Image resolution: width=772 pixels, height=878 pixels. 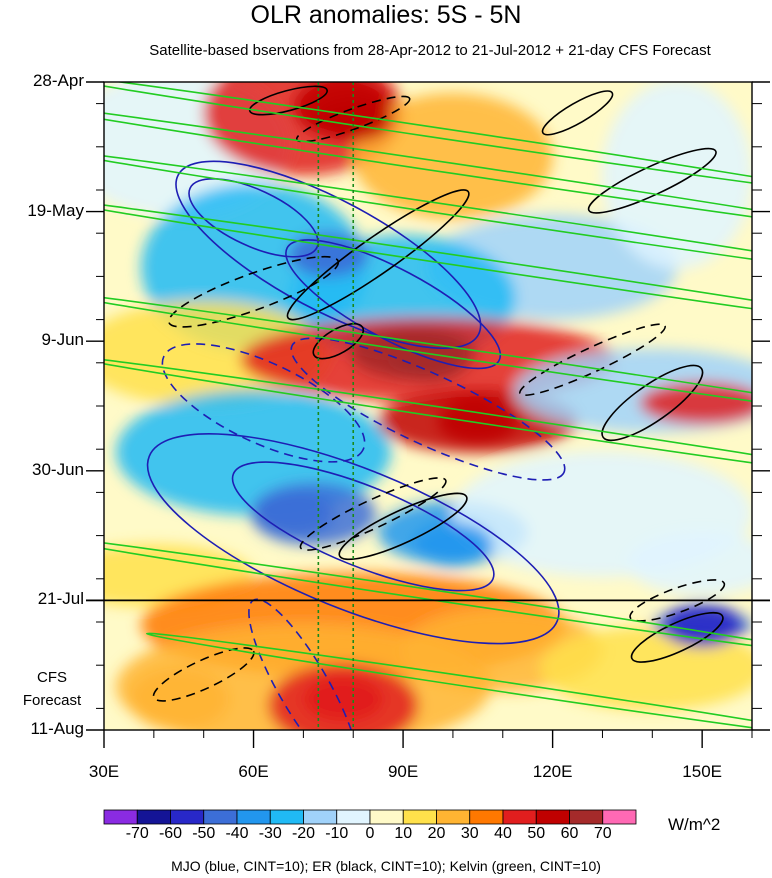 I want to click on y-tick-label-4: 30-Jun, so click(x=58, y=469).